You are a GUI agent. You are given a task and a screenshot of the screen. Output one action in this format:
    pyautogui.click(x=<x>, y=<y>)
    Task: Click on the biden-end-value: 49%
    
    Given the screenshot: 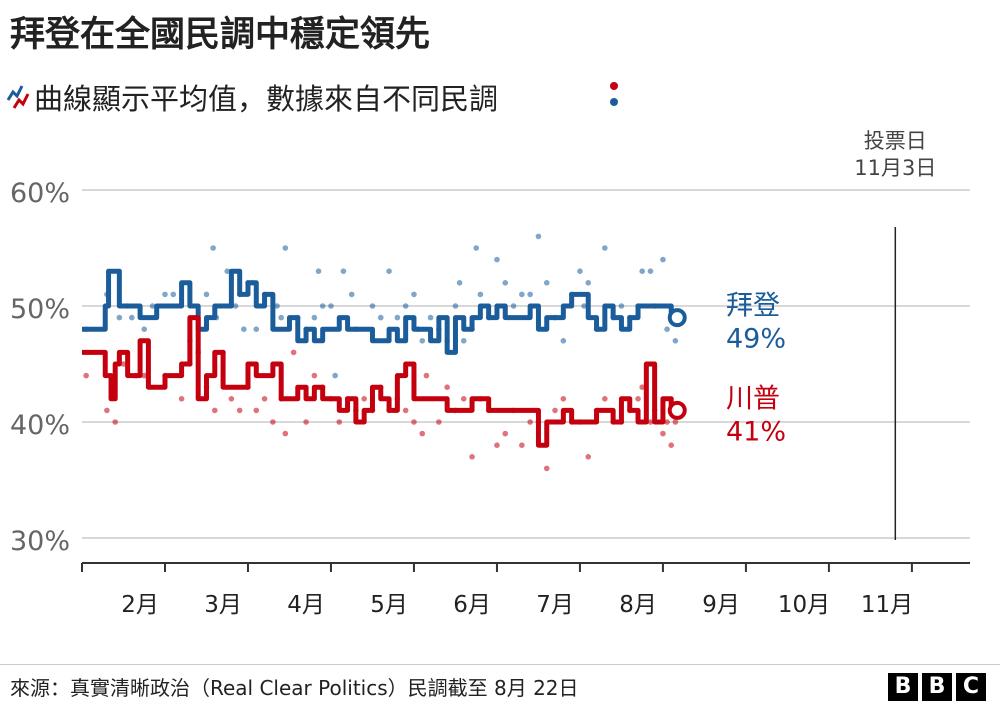 What is the action you would take?
    pyautogui.click(x=756, y=339)
    